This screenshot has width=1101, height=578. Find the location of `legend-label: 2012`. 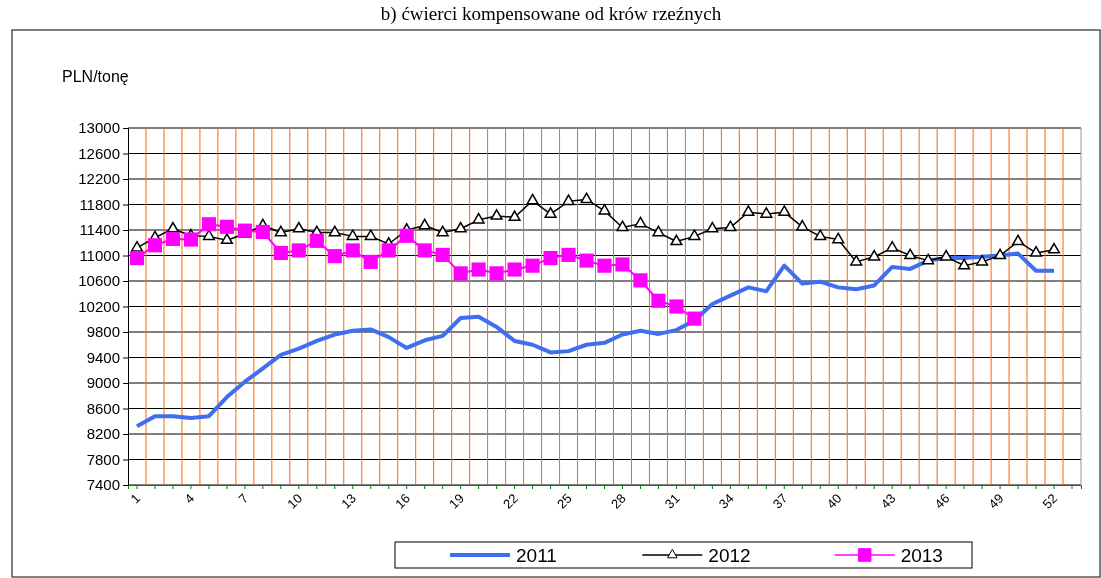

legend-label: 2012 is located at coordinates (729, 555).